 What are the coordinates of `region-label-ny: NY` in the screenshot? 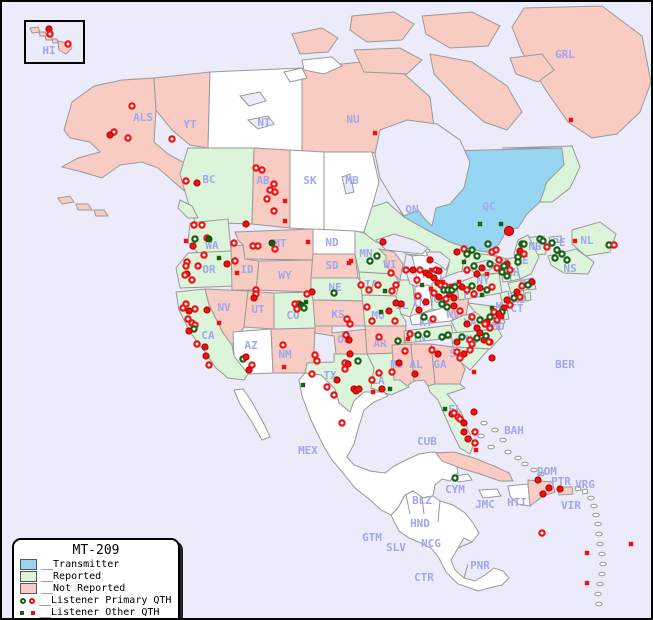 It's located at (483, 280).